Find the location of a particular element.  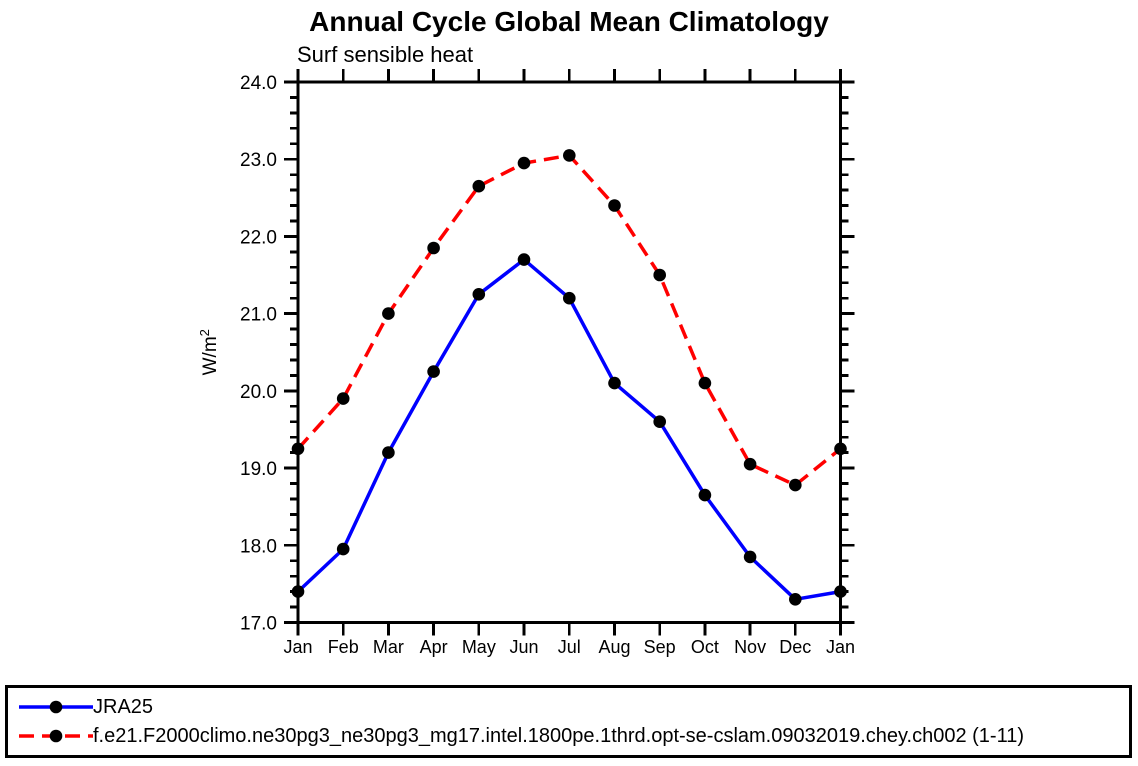

jra25-line-sample is located at coordinates (56, 707).